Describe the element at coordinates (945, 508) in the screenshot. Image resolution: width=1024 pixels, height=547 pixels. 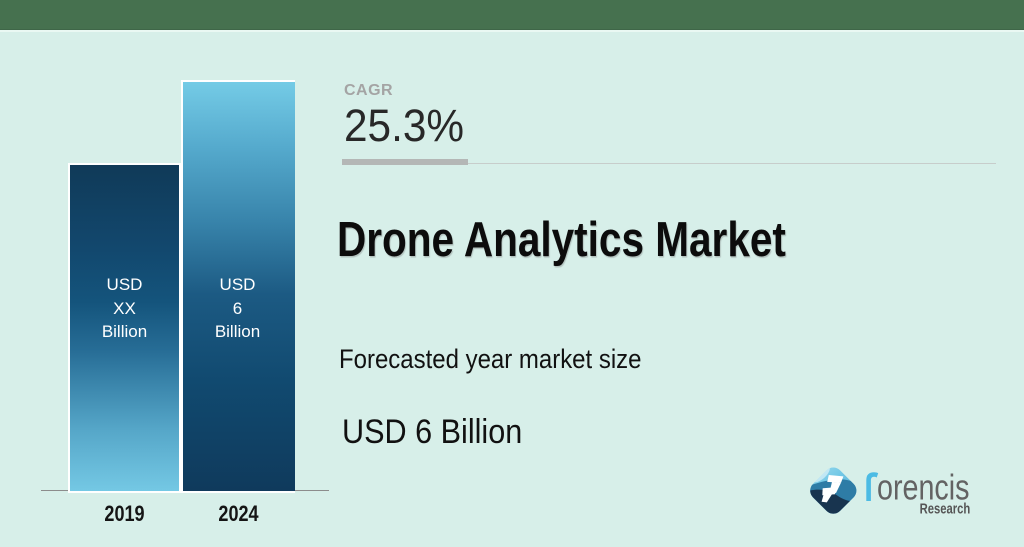
I see `svg-text: Research` at that location.